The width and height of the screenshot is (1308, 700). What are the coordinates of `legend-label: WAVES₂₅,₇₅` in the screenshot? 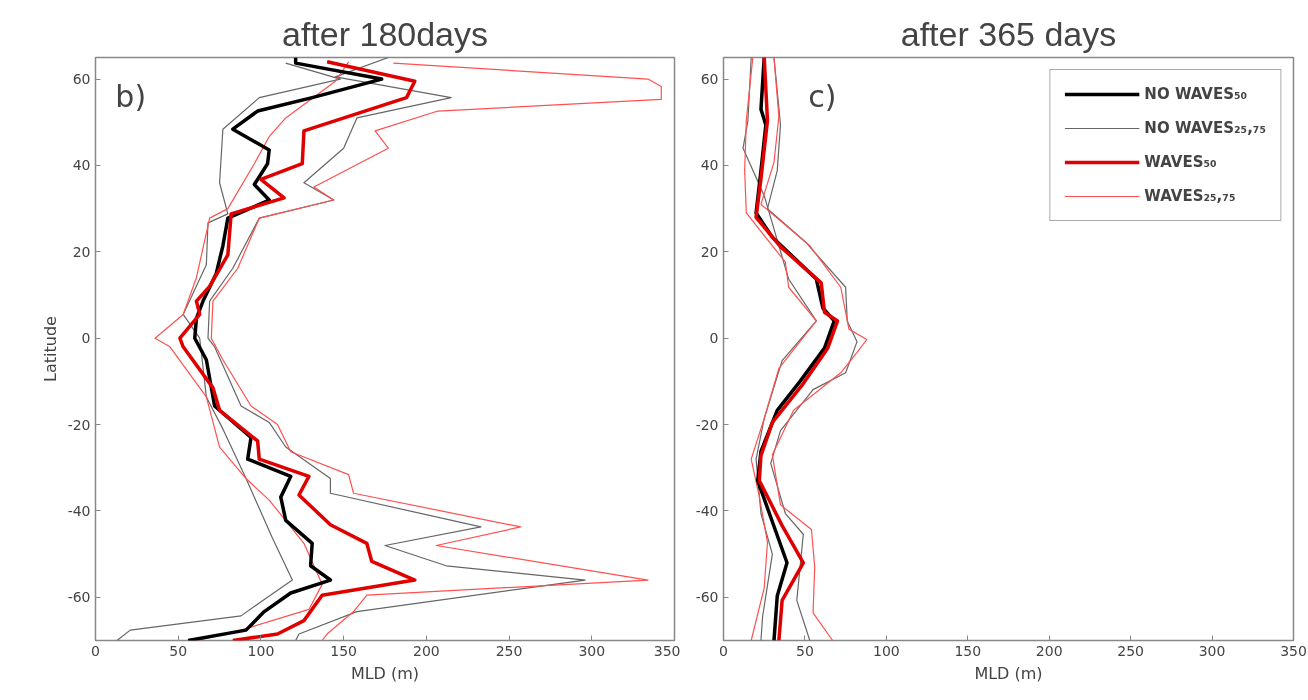 It's located at (1190, 196).